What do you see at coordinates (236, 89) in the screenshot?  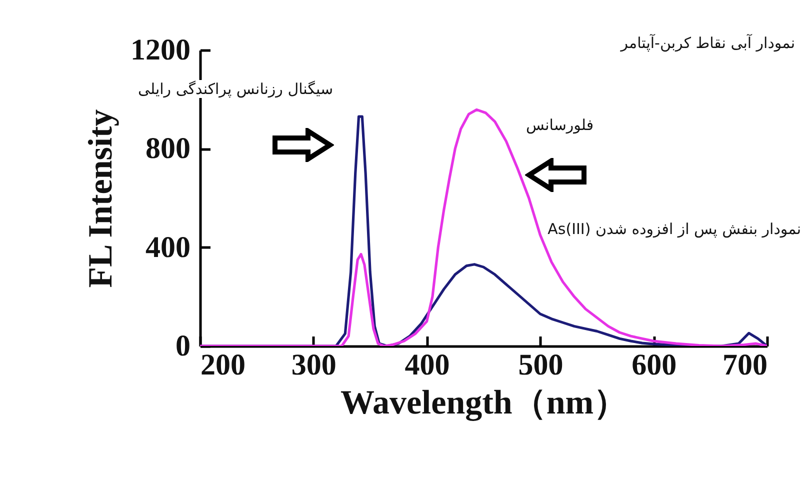 I see `annotation: سیگنال رزنانس پراکندگی رایلی` at bounding box center [236, 89].